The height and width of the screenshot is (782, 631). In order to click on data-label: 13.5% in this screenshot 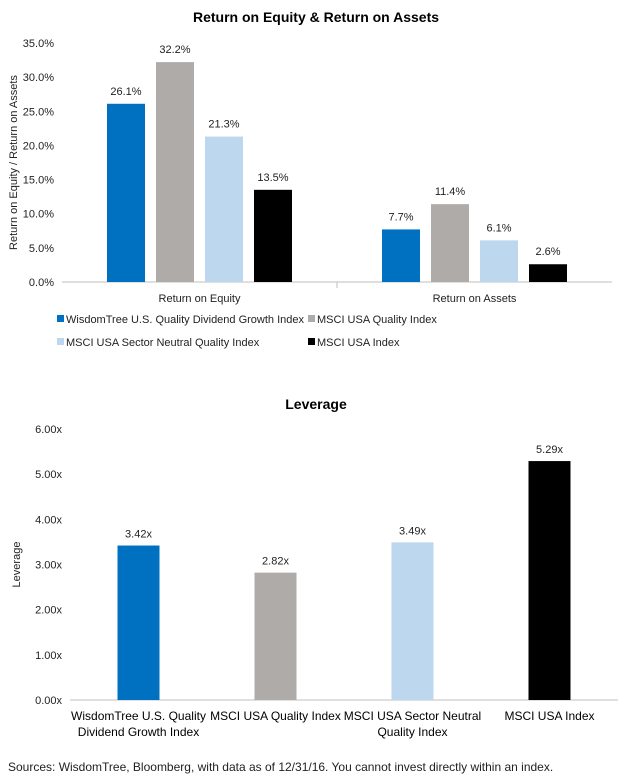, I will do `click(272, 178)`.